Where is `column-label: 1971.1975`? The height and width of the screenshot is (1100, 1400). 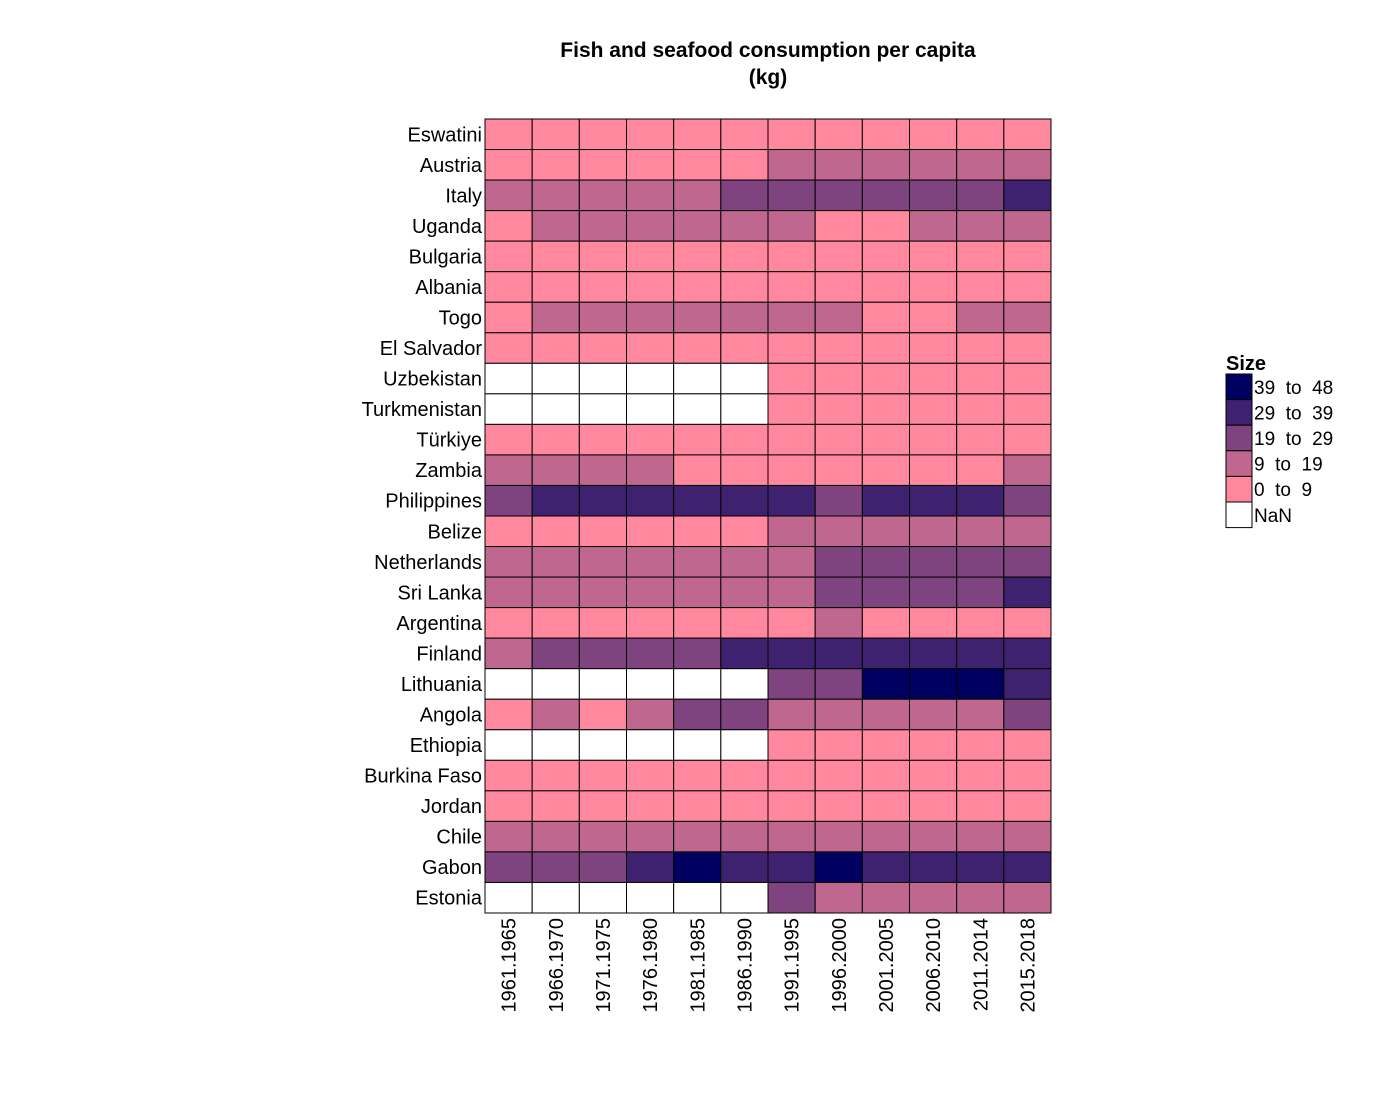 column-label: 1971.1975 is located at coordinates (604, 965).